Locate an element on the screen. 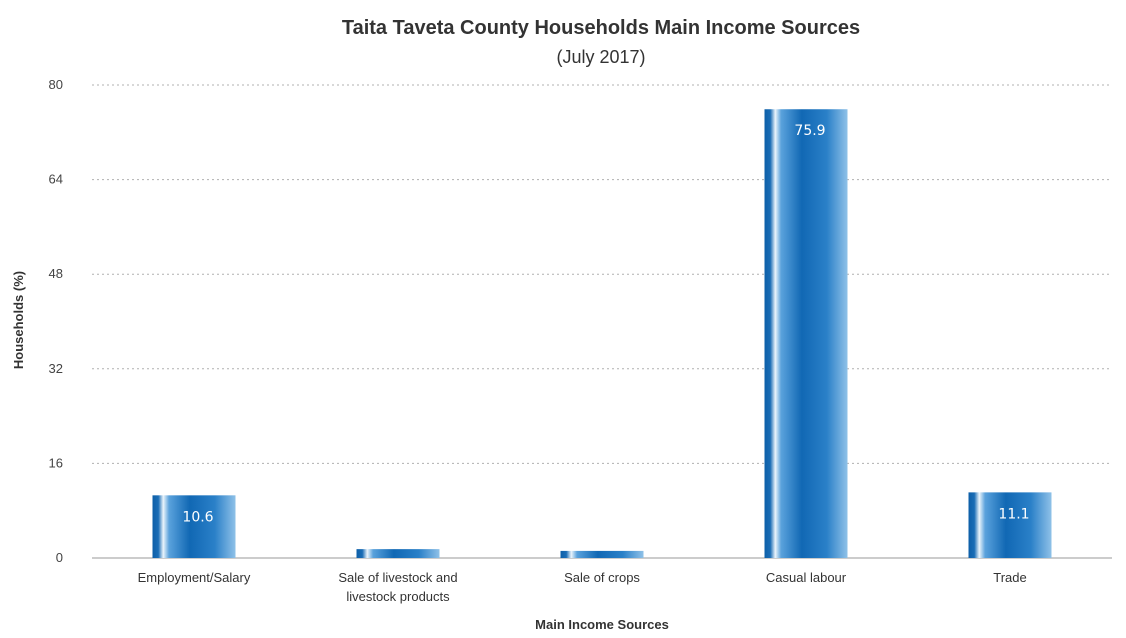 This screenshot has width=1126, height=638. y-tick-label: 64 is located at coordinates (56, 179).